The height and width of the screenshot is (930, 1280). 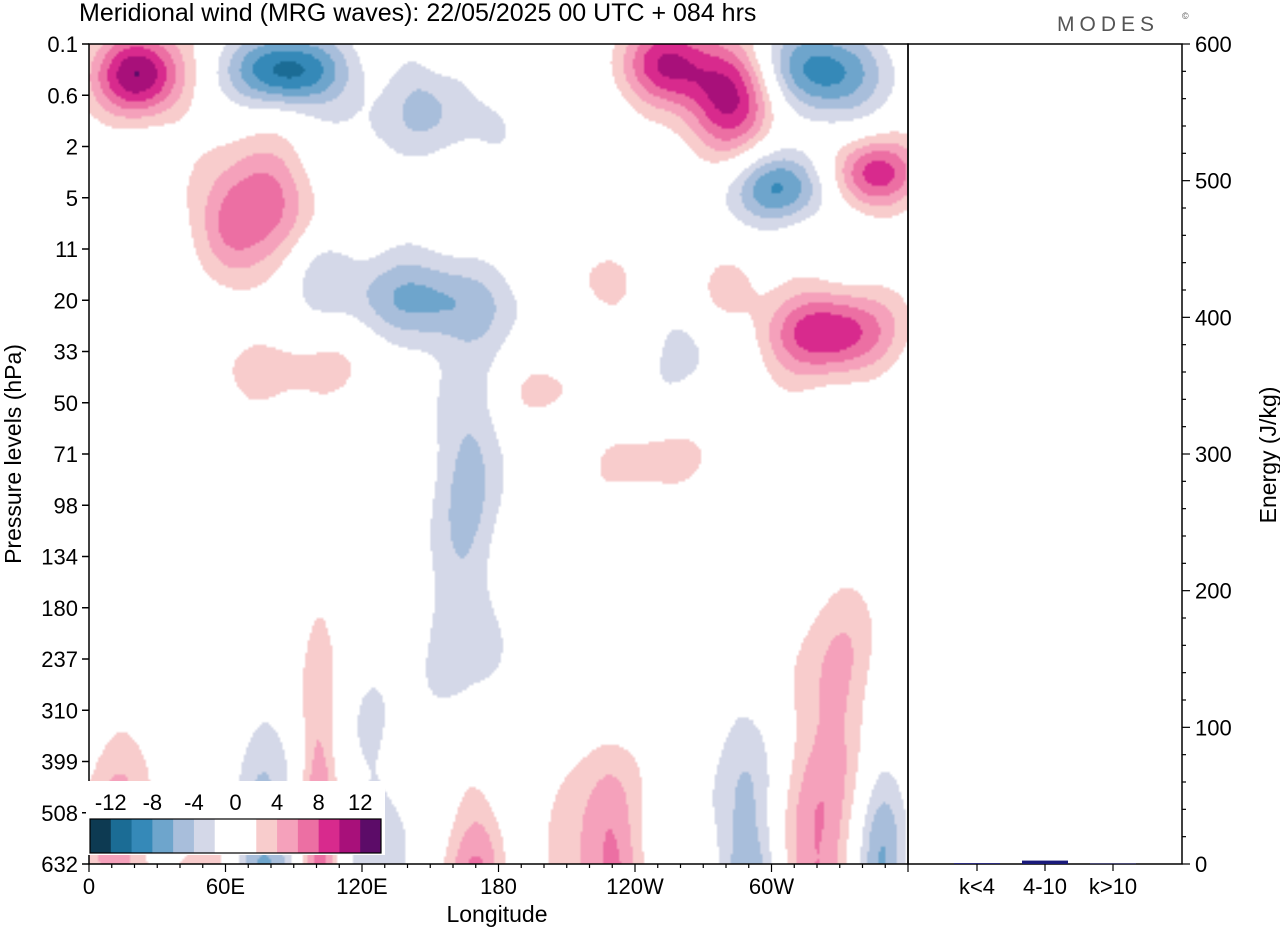 What do you see at coordinates (1201, 864) in the screenshot?
I see `energy-tick-label: 0` at bounding box center [1201, 864].